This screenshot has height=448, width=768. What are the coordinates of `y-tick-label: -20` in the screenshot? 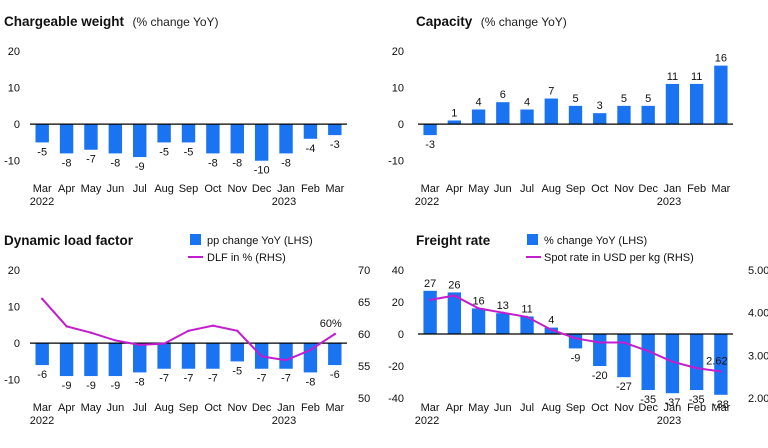 It's located at (396, 367).